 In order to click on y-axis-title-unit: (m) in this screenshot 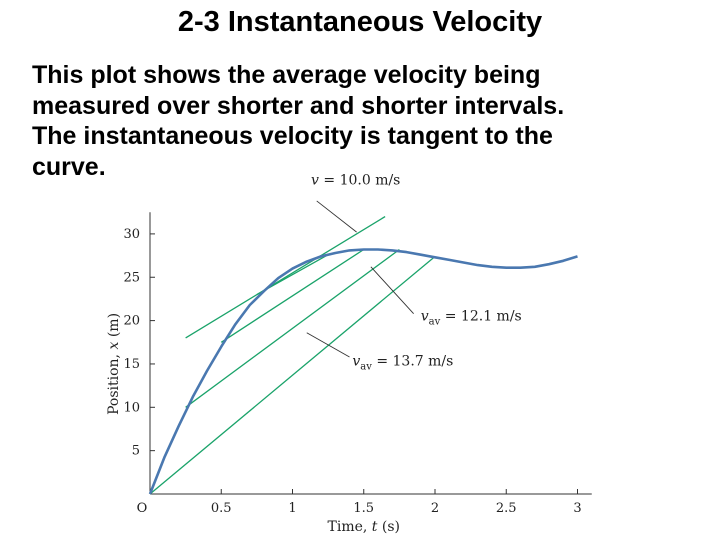, I will do `click(114, 327)`.